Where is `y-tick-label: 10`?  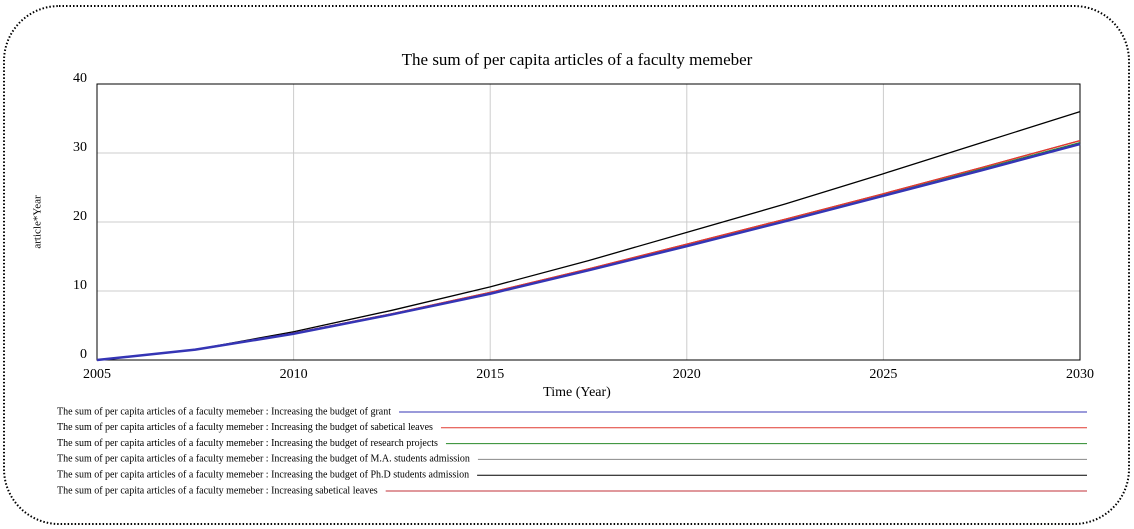 y-tick-label: 10 is located at coordinates (80, 285).